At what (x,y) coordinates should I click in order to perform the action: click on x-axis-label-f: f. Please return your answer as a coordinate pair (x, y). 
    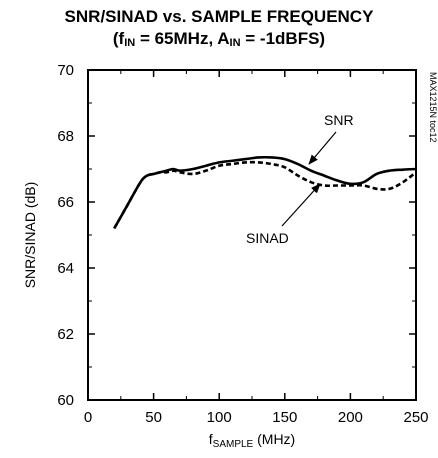
    Looking at the image, I should click on (211, 439).